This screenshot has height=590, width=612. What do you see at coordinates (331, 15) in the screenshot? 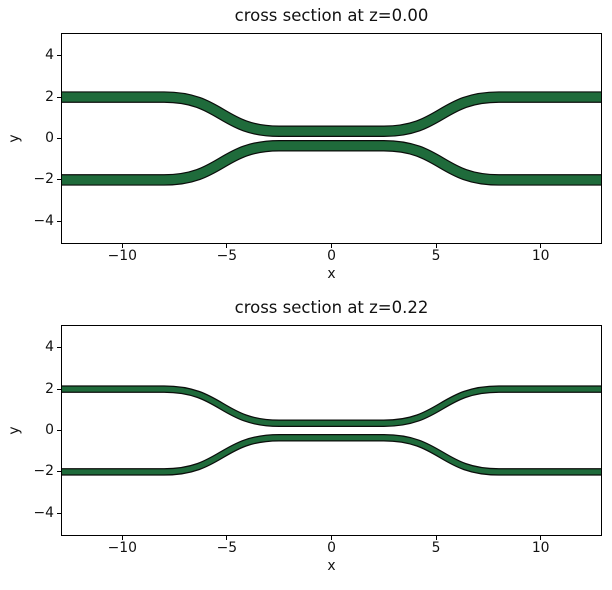
I see `plot-title: cross section at z=0.00` at bounding box center [331, 15].